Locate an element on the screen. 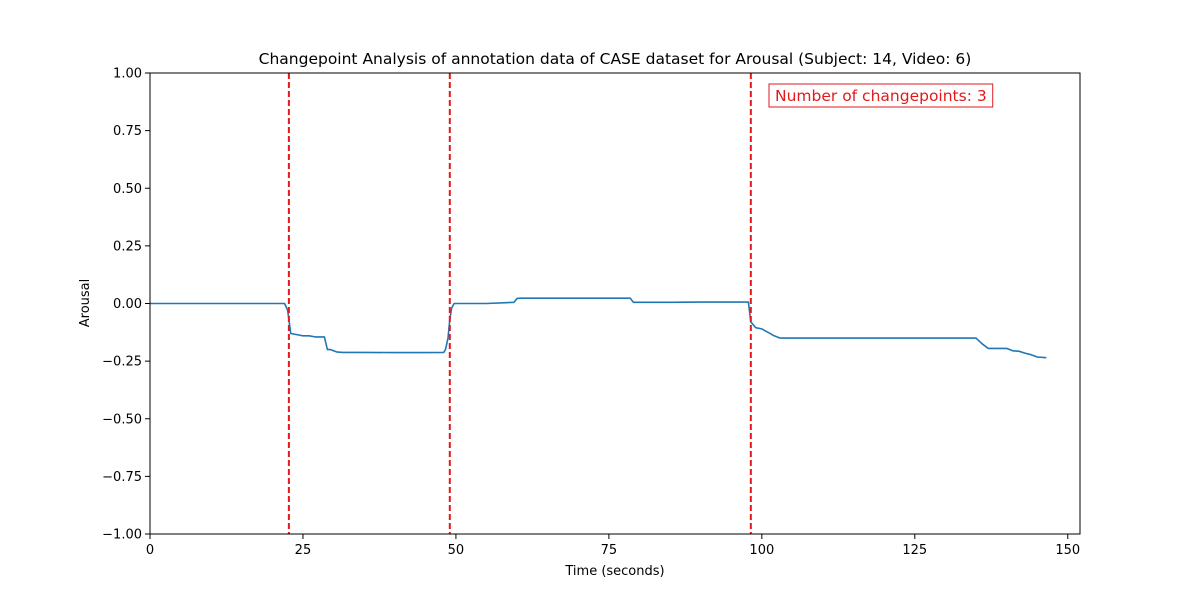 This screenshot has width=1200, height=600. y-tick-label: 0.50 is located at coordinates (127, 189).